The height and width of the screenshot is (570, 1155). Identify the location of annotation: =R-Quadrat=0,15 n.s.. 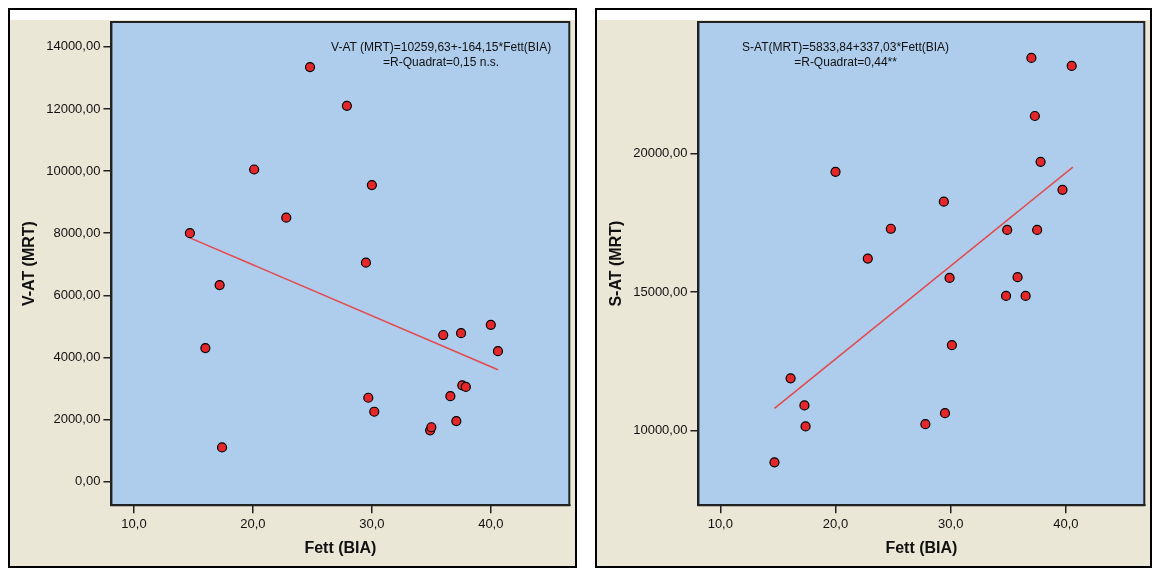
(441, 62).